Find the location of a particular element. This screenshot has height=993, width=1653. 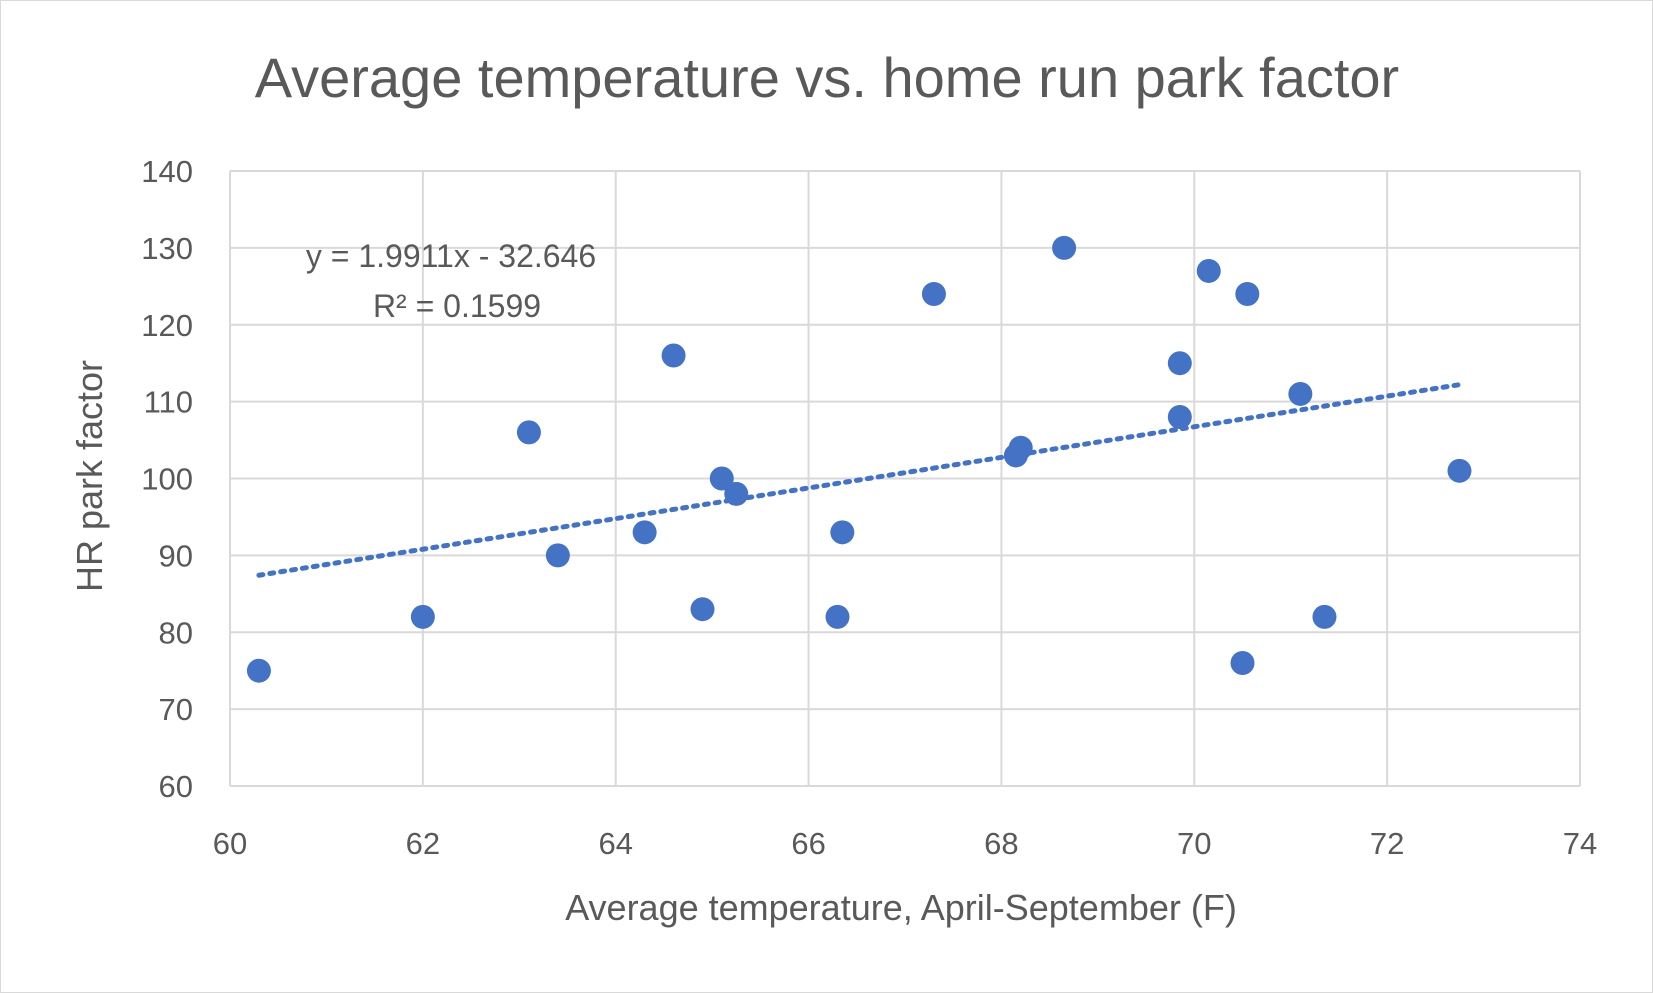

x-axis-title: Average temperature, April-September (F) is located at coordinates (901, 907).